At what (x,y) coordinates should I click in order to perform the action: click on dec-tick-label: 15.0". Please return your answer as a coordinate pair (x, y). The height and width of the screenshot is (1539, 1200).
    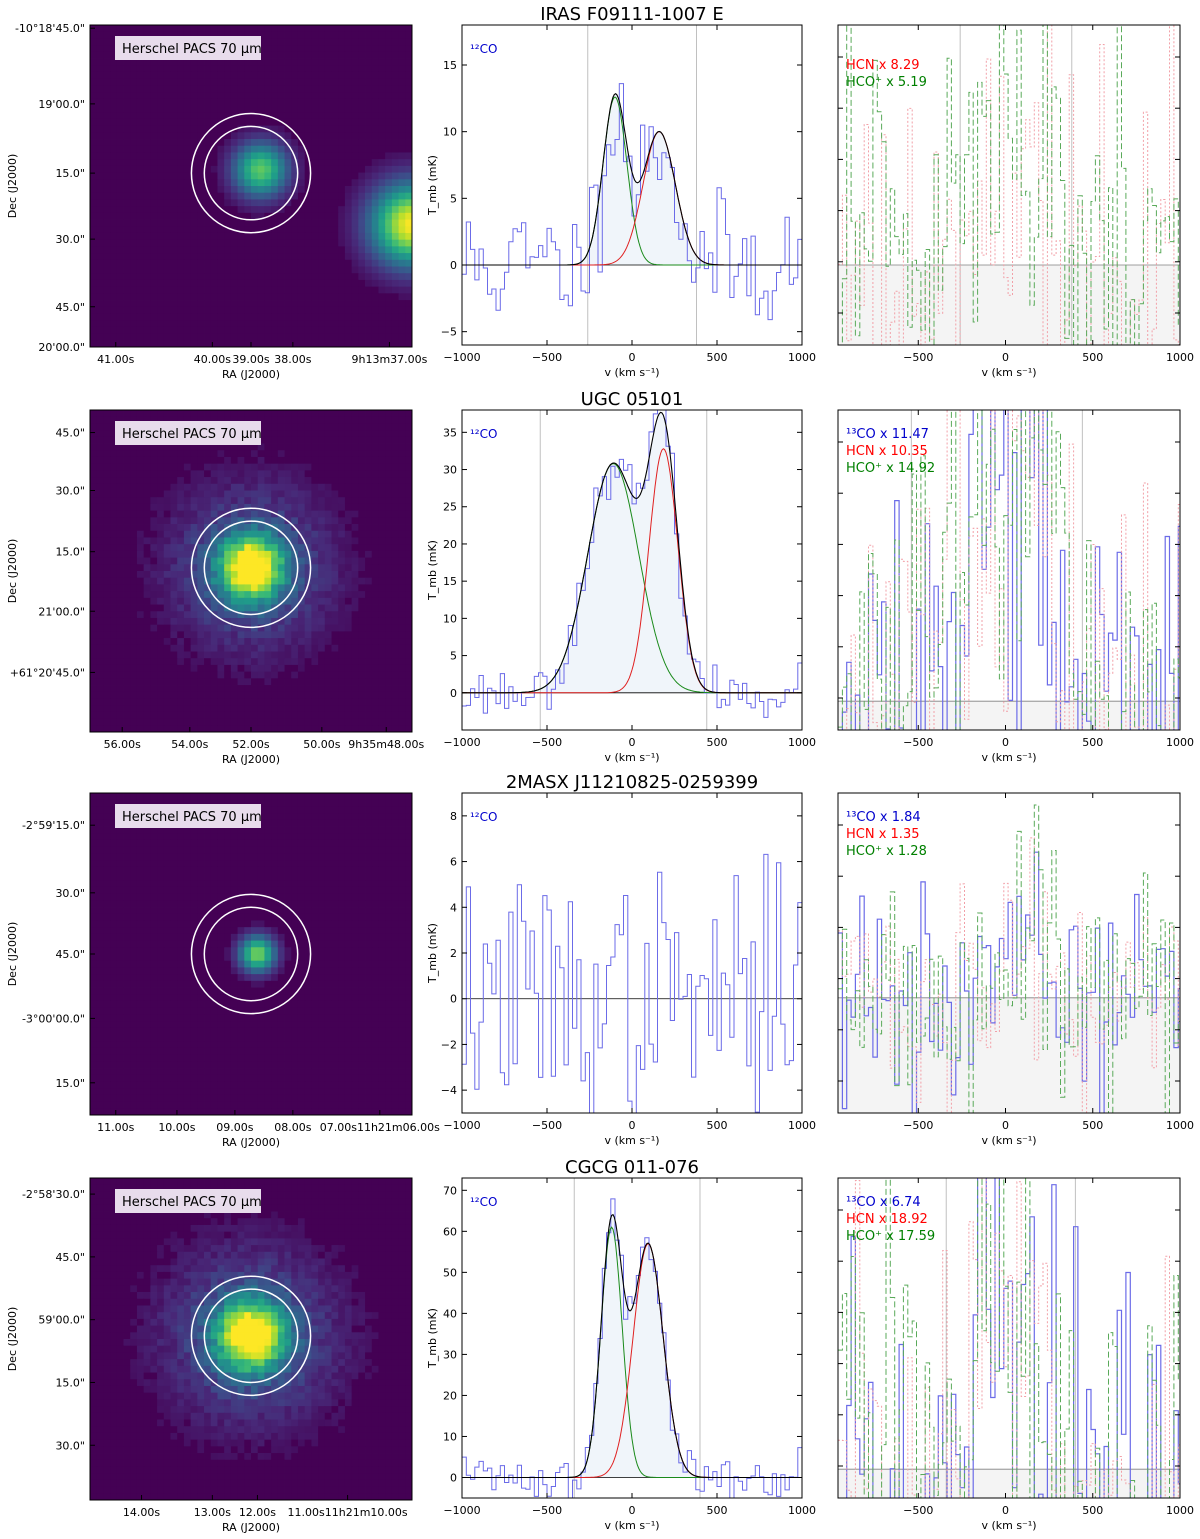
    Looking at the image, I should click on (70, 552).